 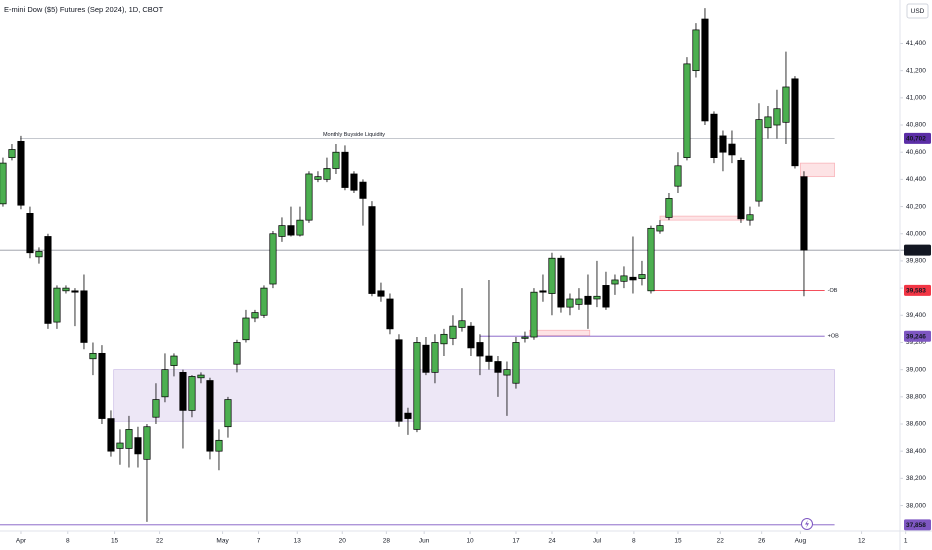 What do you see at coordinates (387, 541) in the screenshot?
I see `x-tick-label: 28` at bounding box center [387, 541].